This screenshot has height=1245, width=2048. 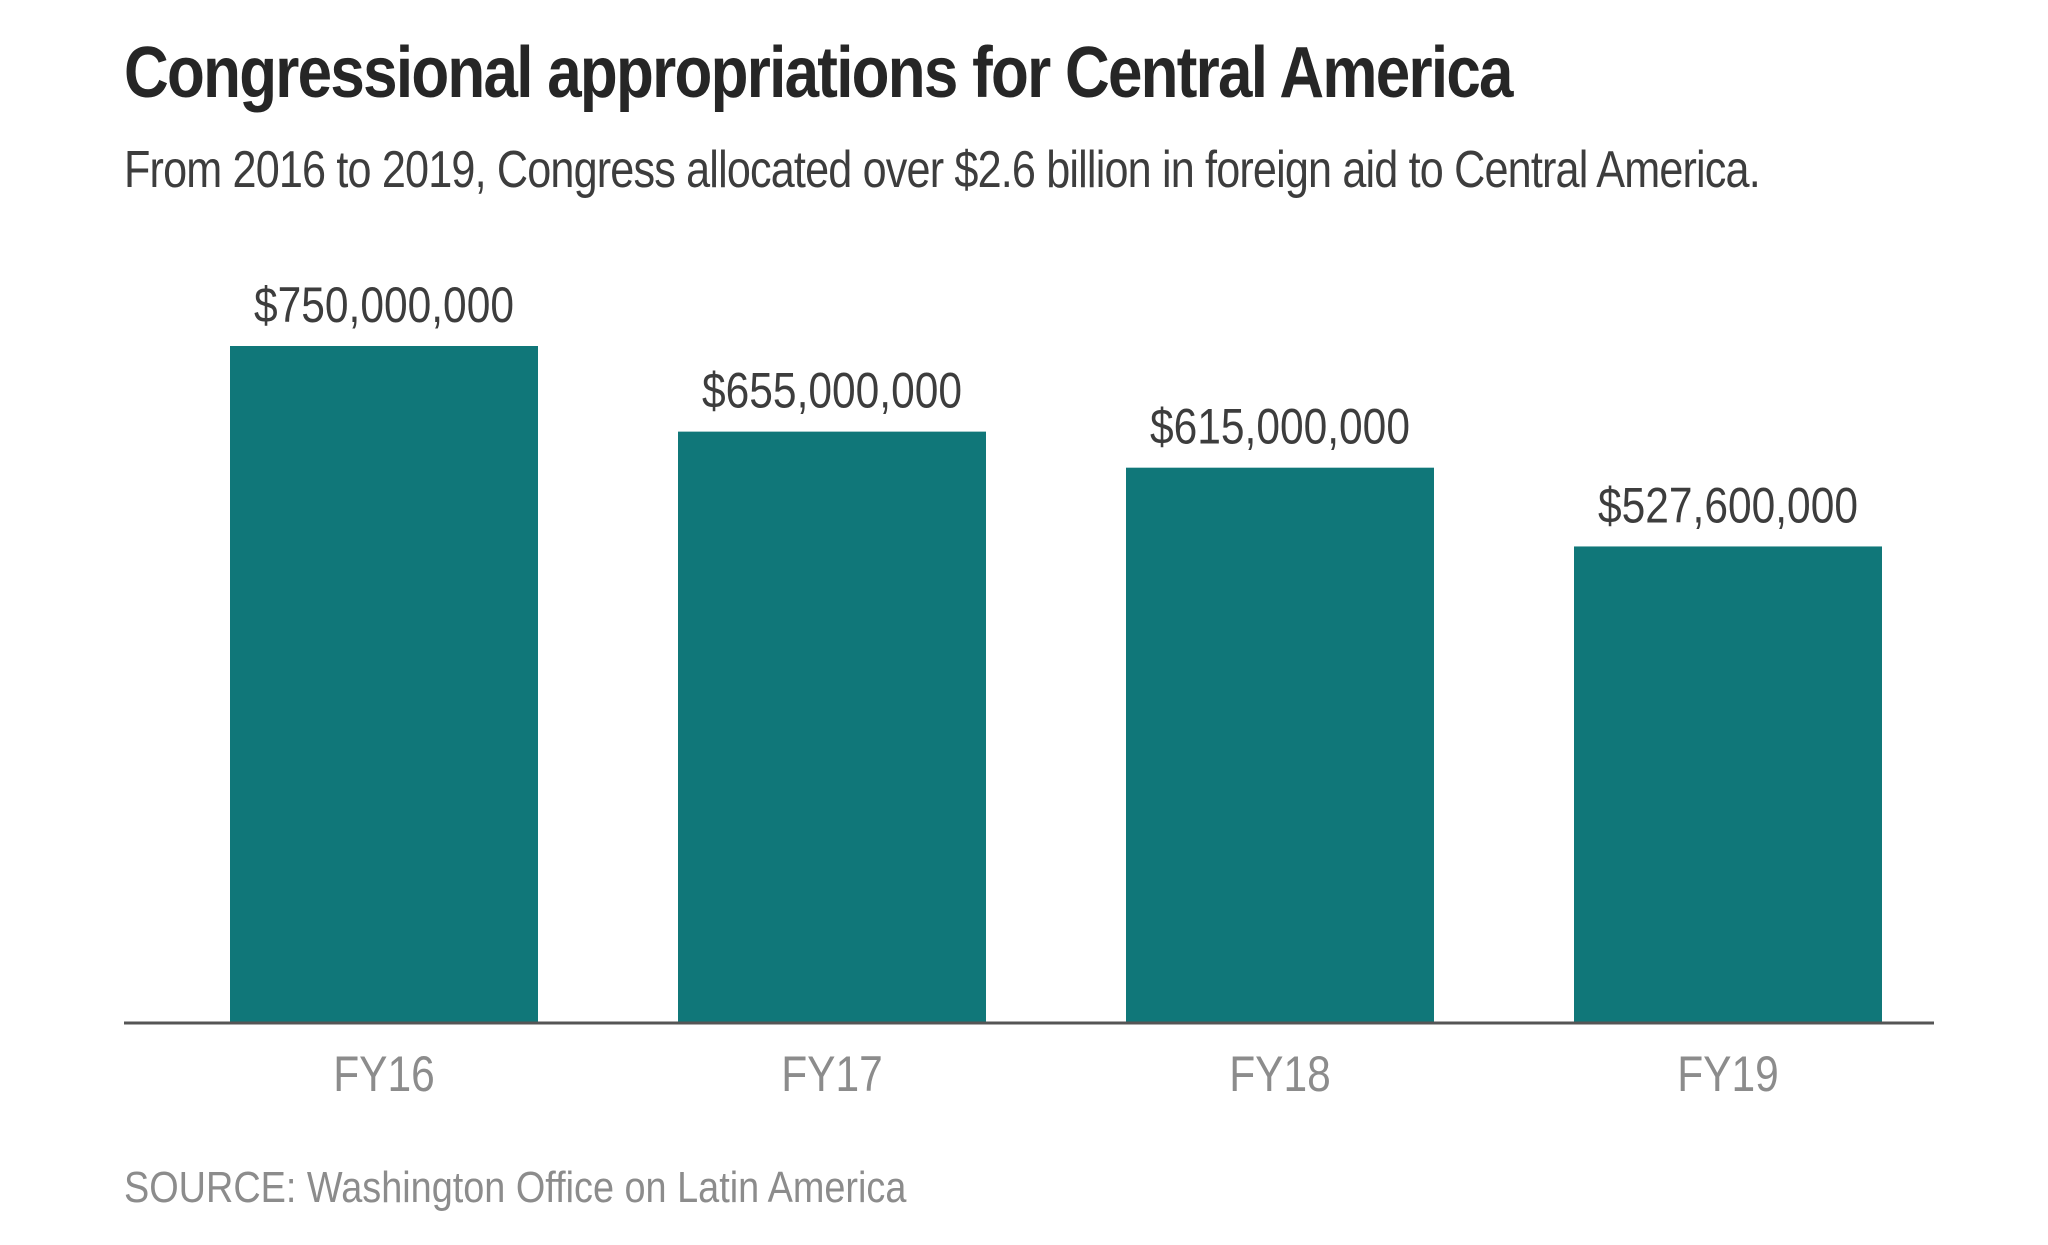 I want to click on bar-fy18, so click(x=1280, y=744).